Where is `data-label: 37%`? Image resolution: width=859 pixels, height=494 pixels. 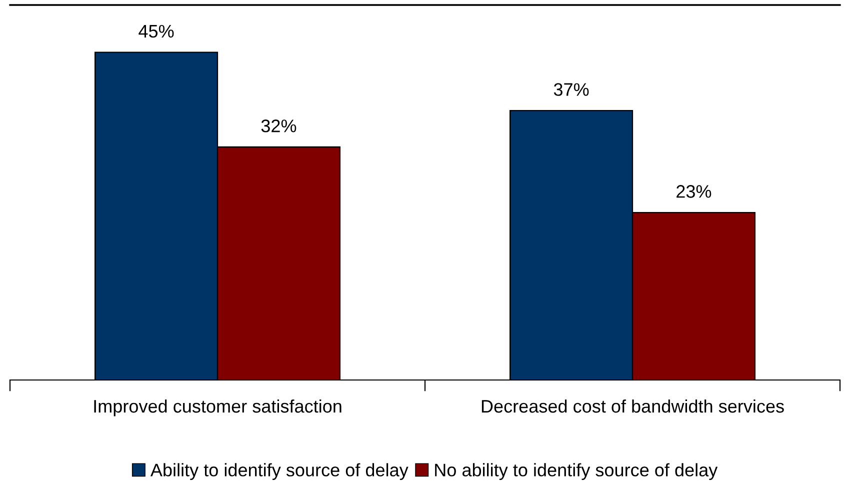
data-label: 37% is located at coordinates (571, 89).